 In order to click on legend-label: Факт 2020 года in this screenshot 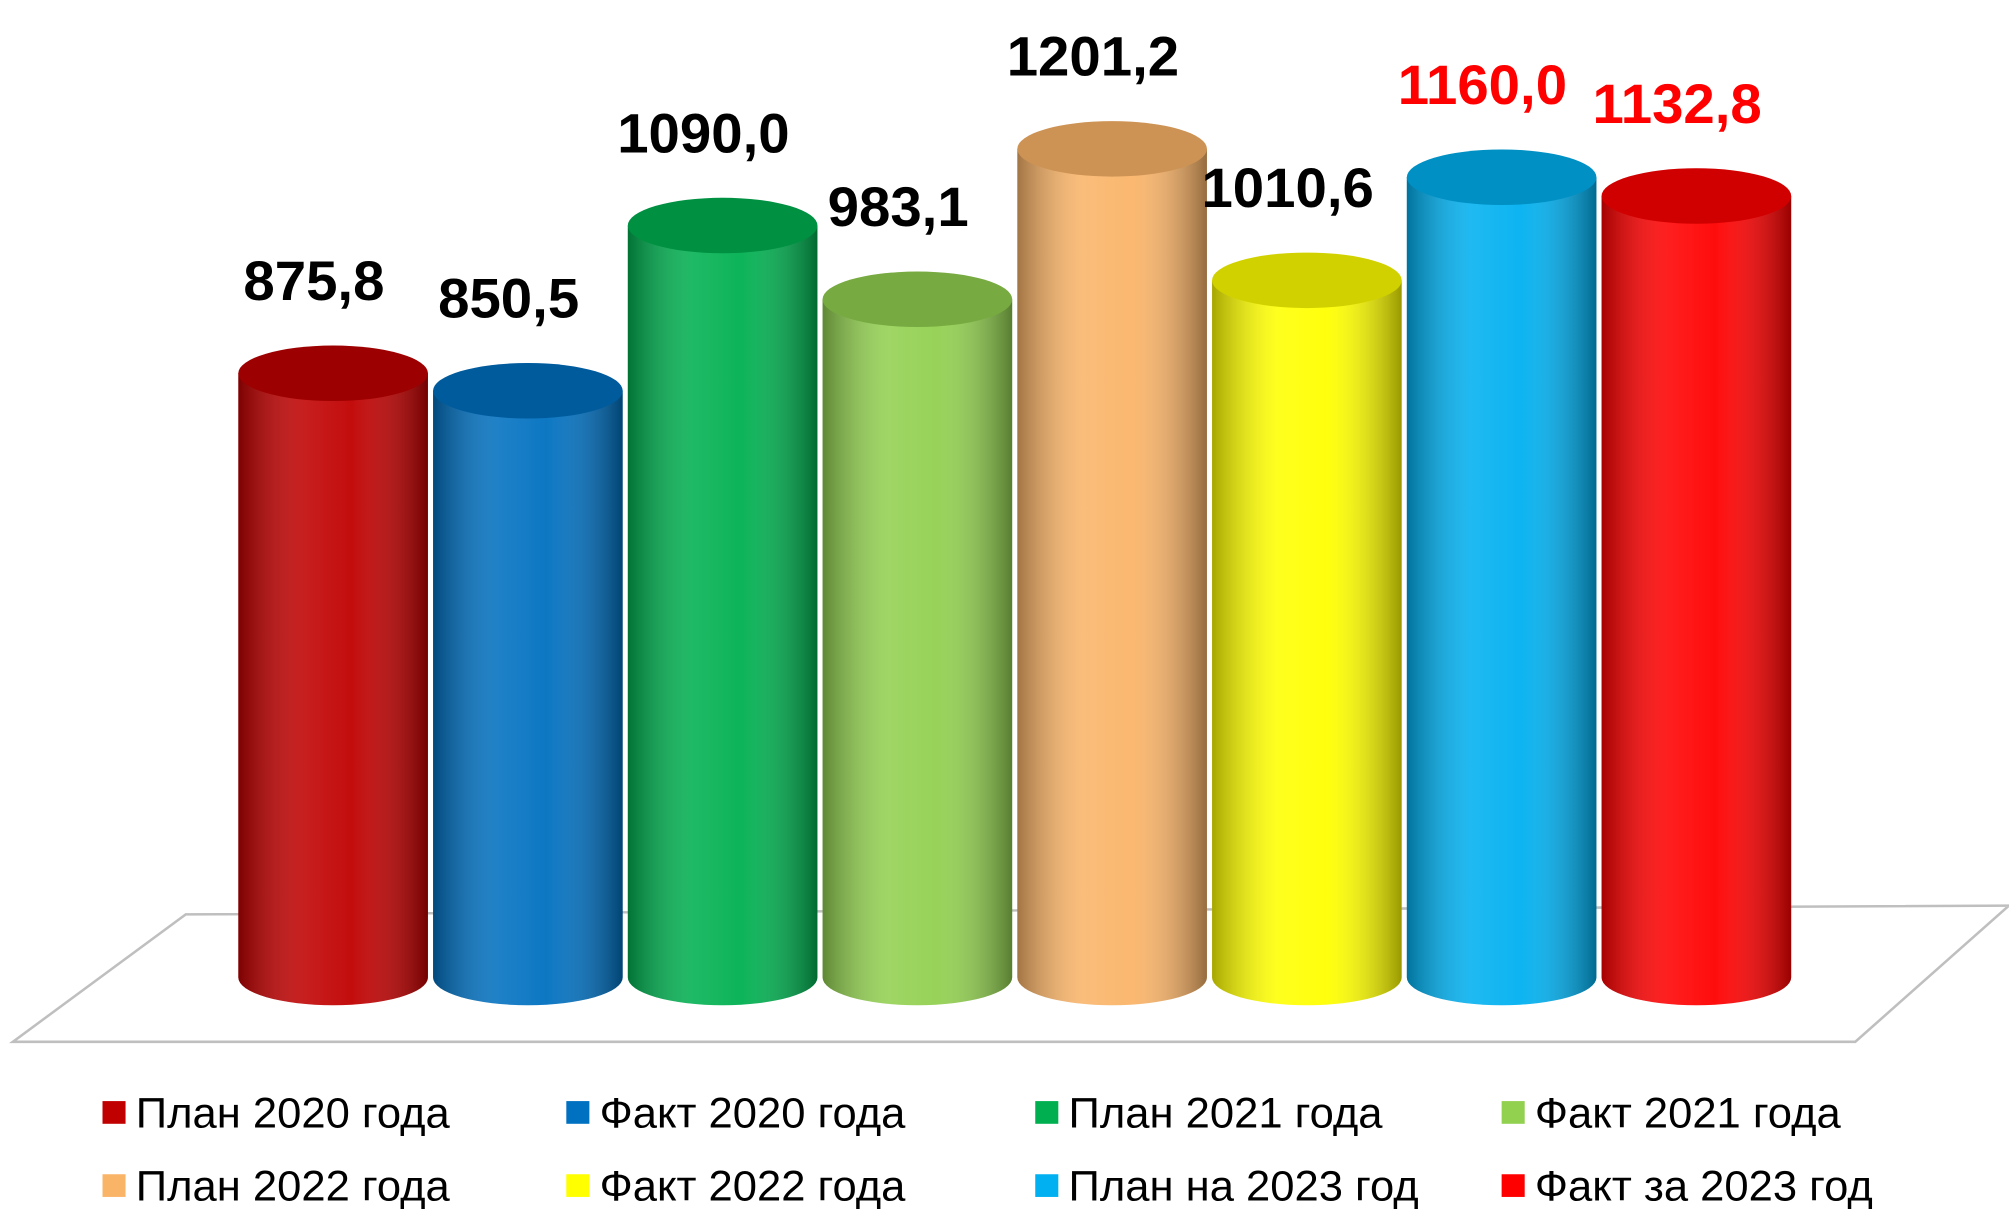, I will do `click(753, 1114)`.